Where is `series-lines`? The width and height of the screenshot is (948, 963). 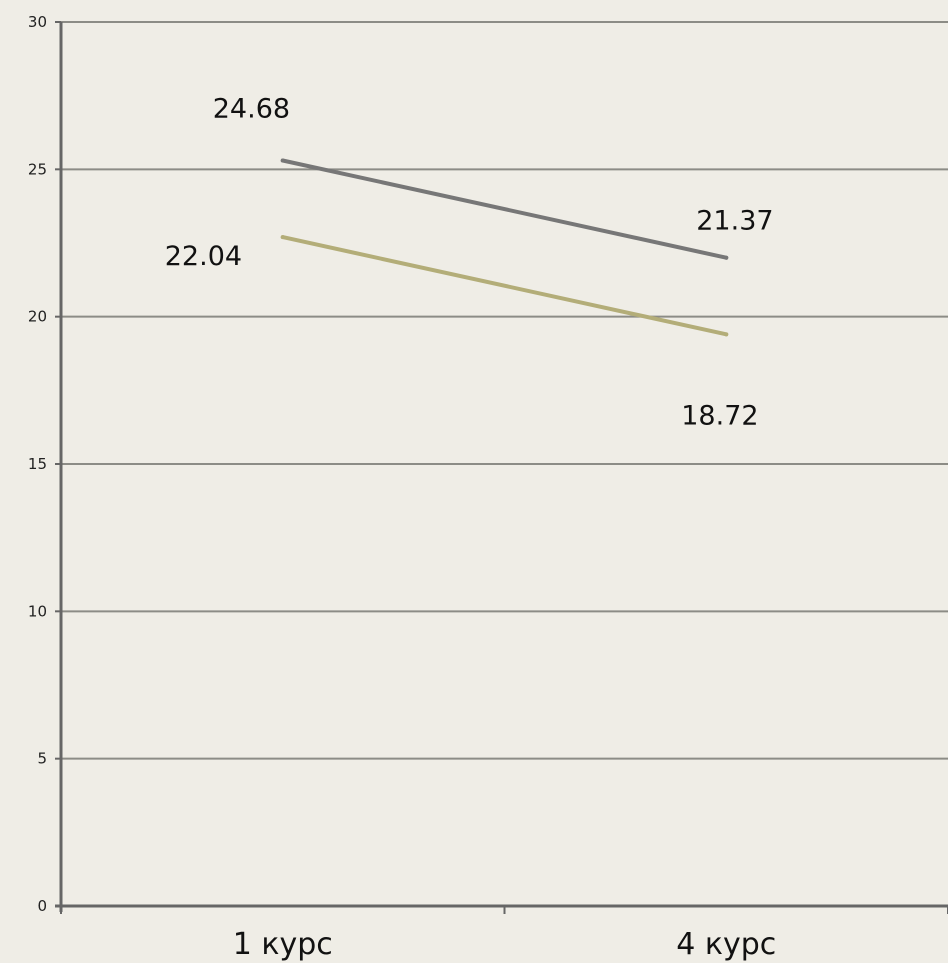 series-lines is located at coordinates (504, 247).